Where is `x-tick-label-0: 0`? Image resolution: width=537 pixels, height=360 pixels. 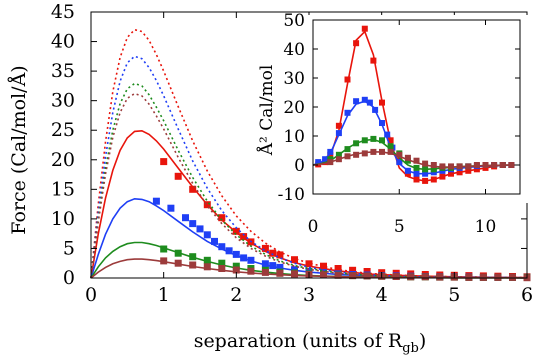
x-tick-label-0: 0 is located at coordinates (91, 295).